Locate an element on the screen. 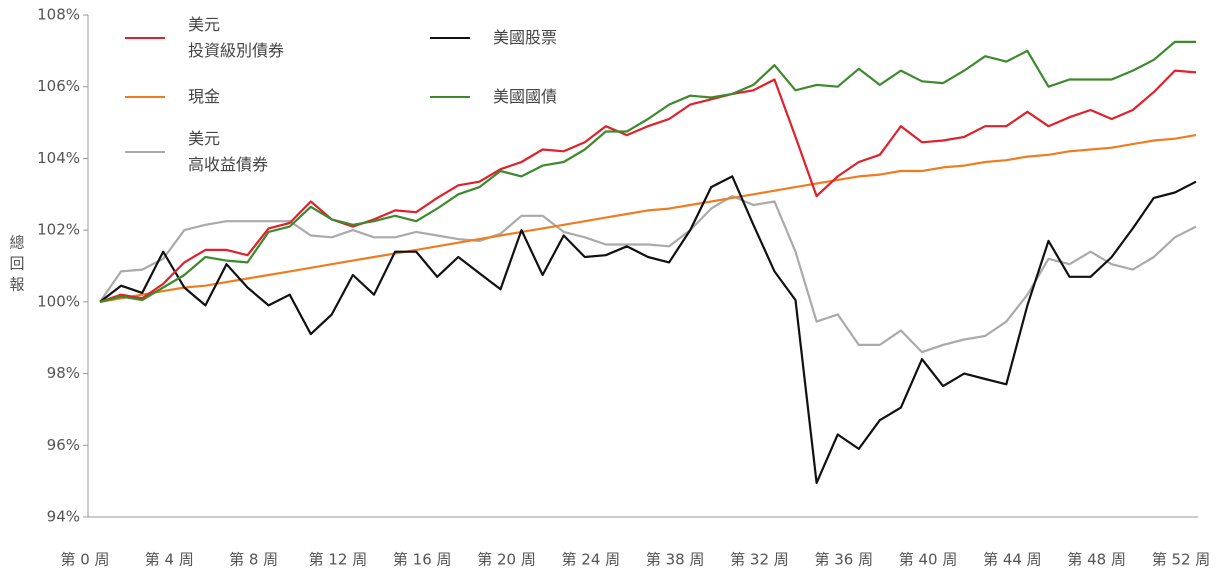  x-tick-label: 第 16 周 is located at coordinates (422, 560).